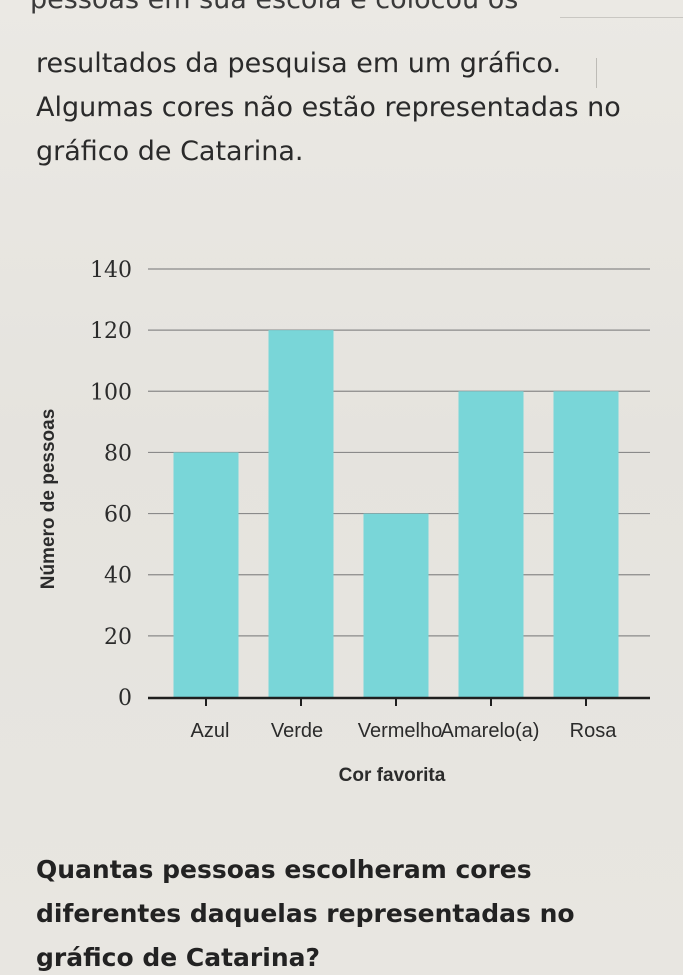 Image resolution: width=683 pixels, height=975 pixels. What do you see at coordinates (274, 7) in the screenshot?
I see `cut-off-text: pessoas em sua escola e colocou os` at bounding box center [274, 7].